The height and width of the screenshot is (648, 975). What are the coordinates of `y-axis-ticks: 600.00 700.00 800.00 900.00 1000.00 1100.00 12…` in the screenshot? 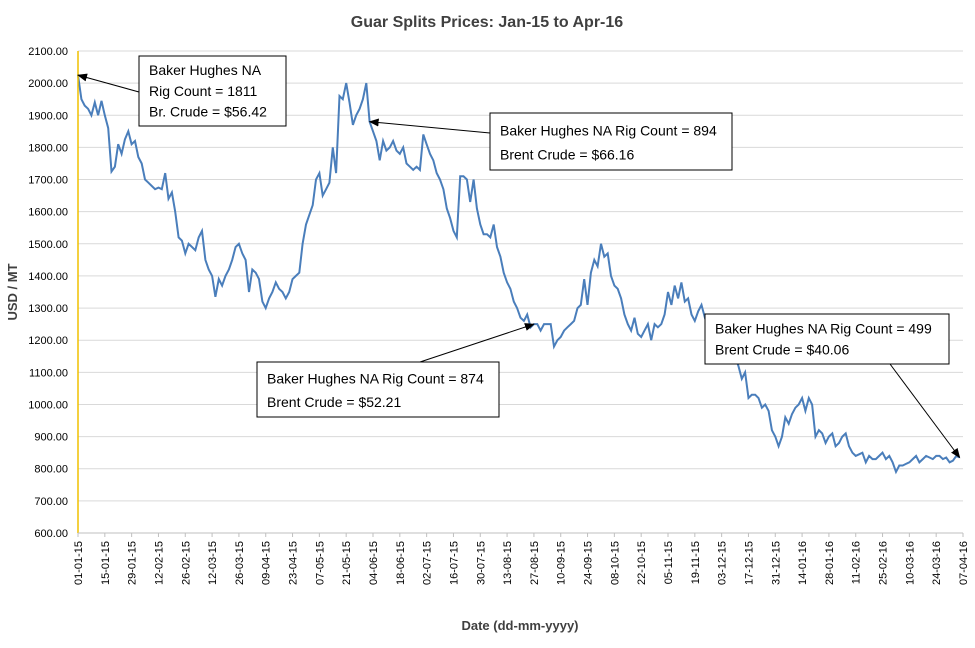 It's located at (48, 293).